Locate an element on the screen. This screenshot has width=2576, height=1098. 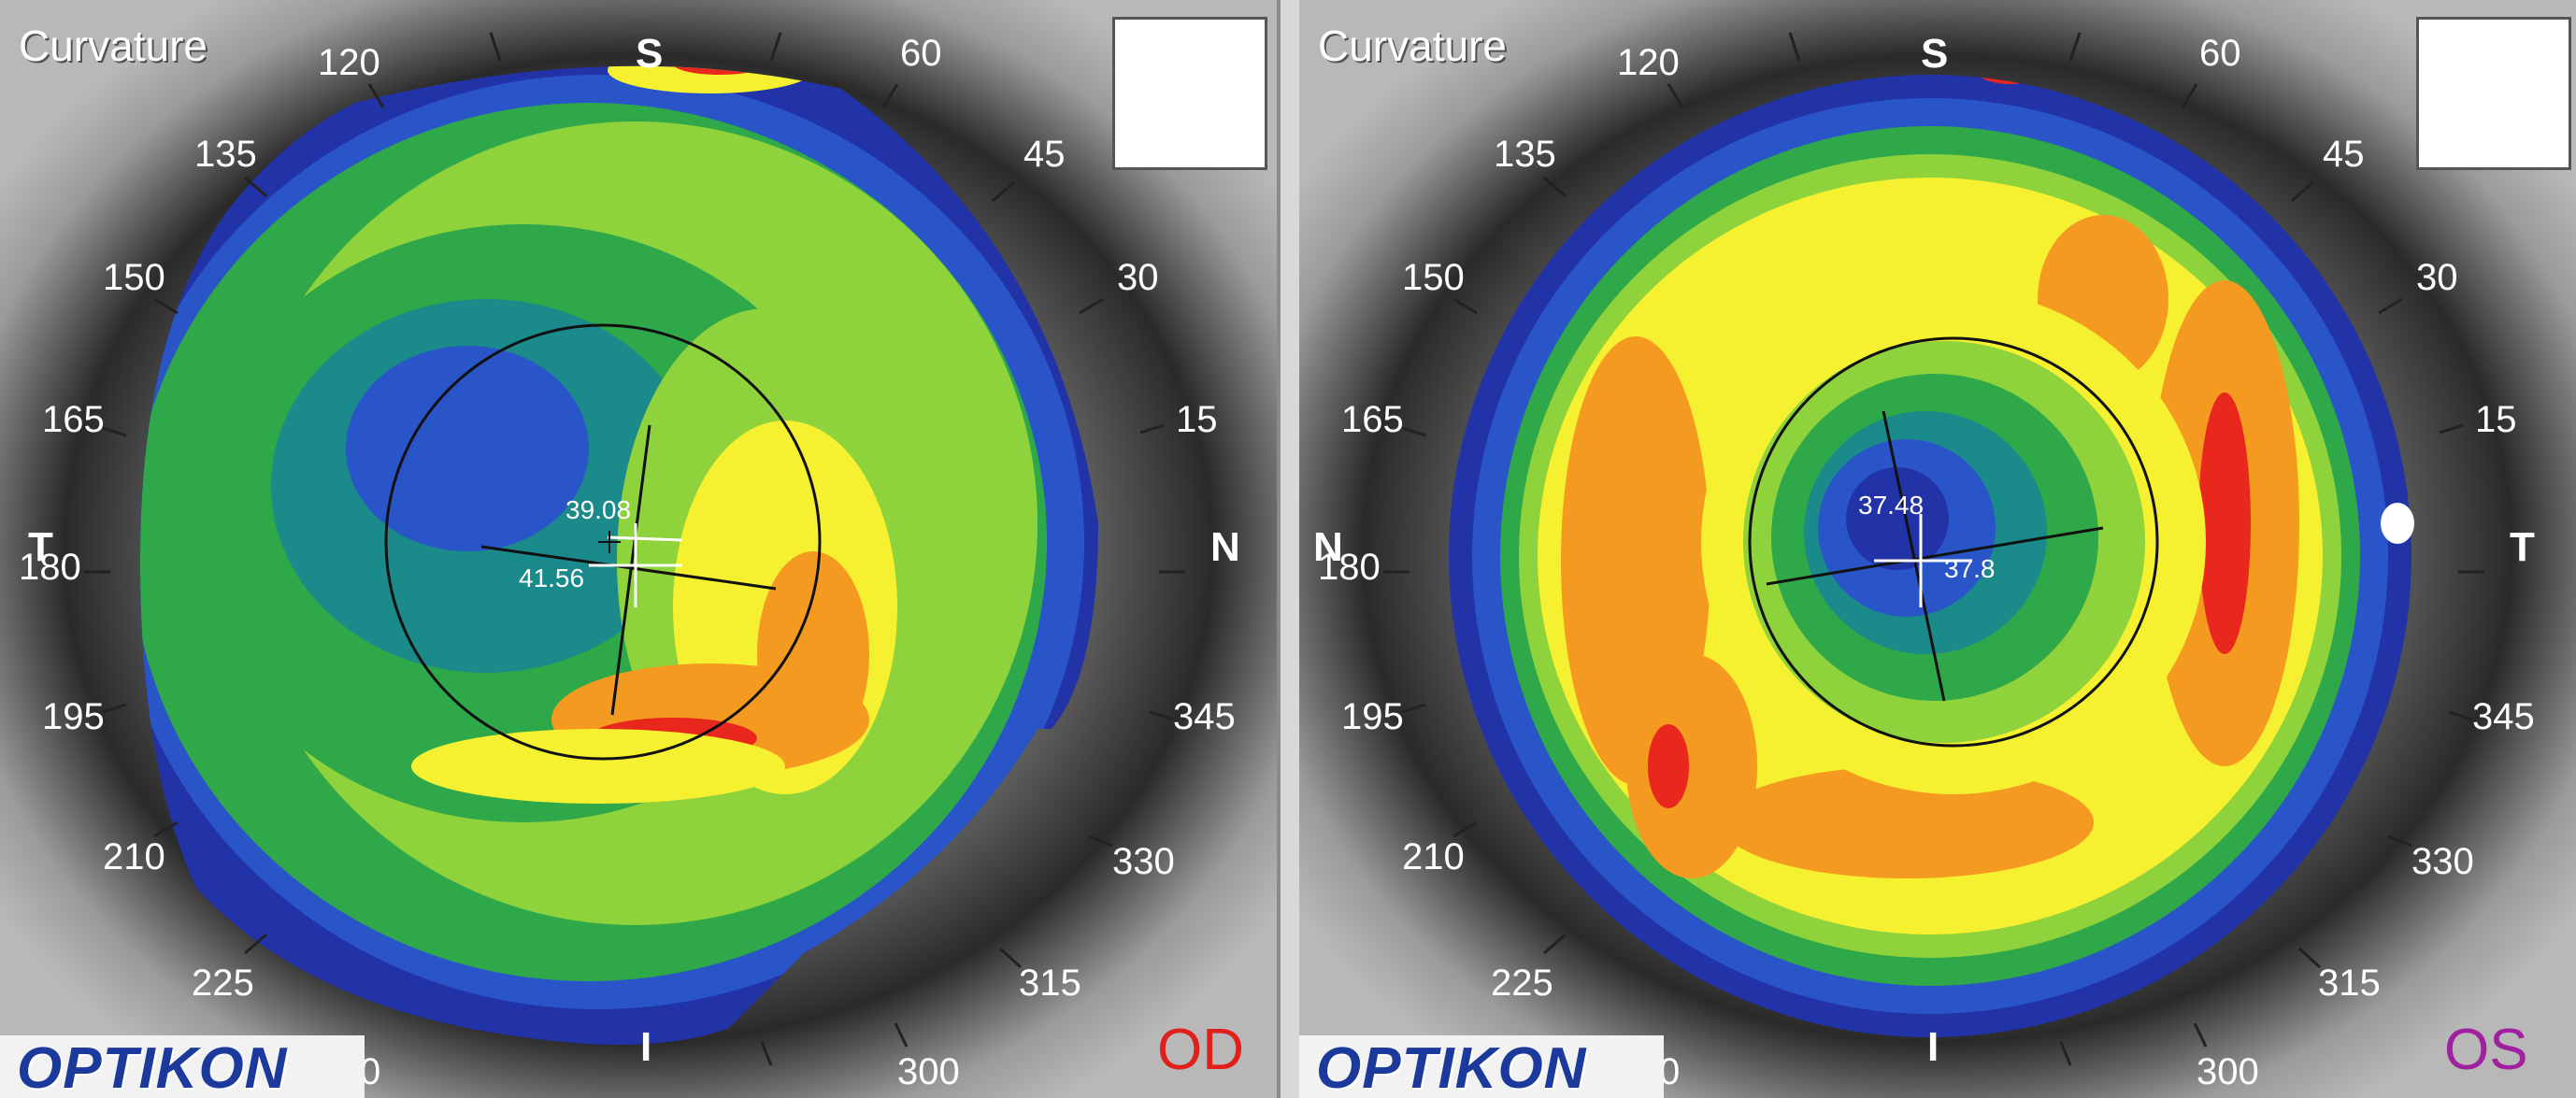
os-meridian-axes is located at coordinates (1935, 556).